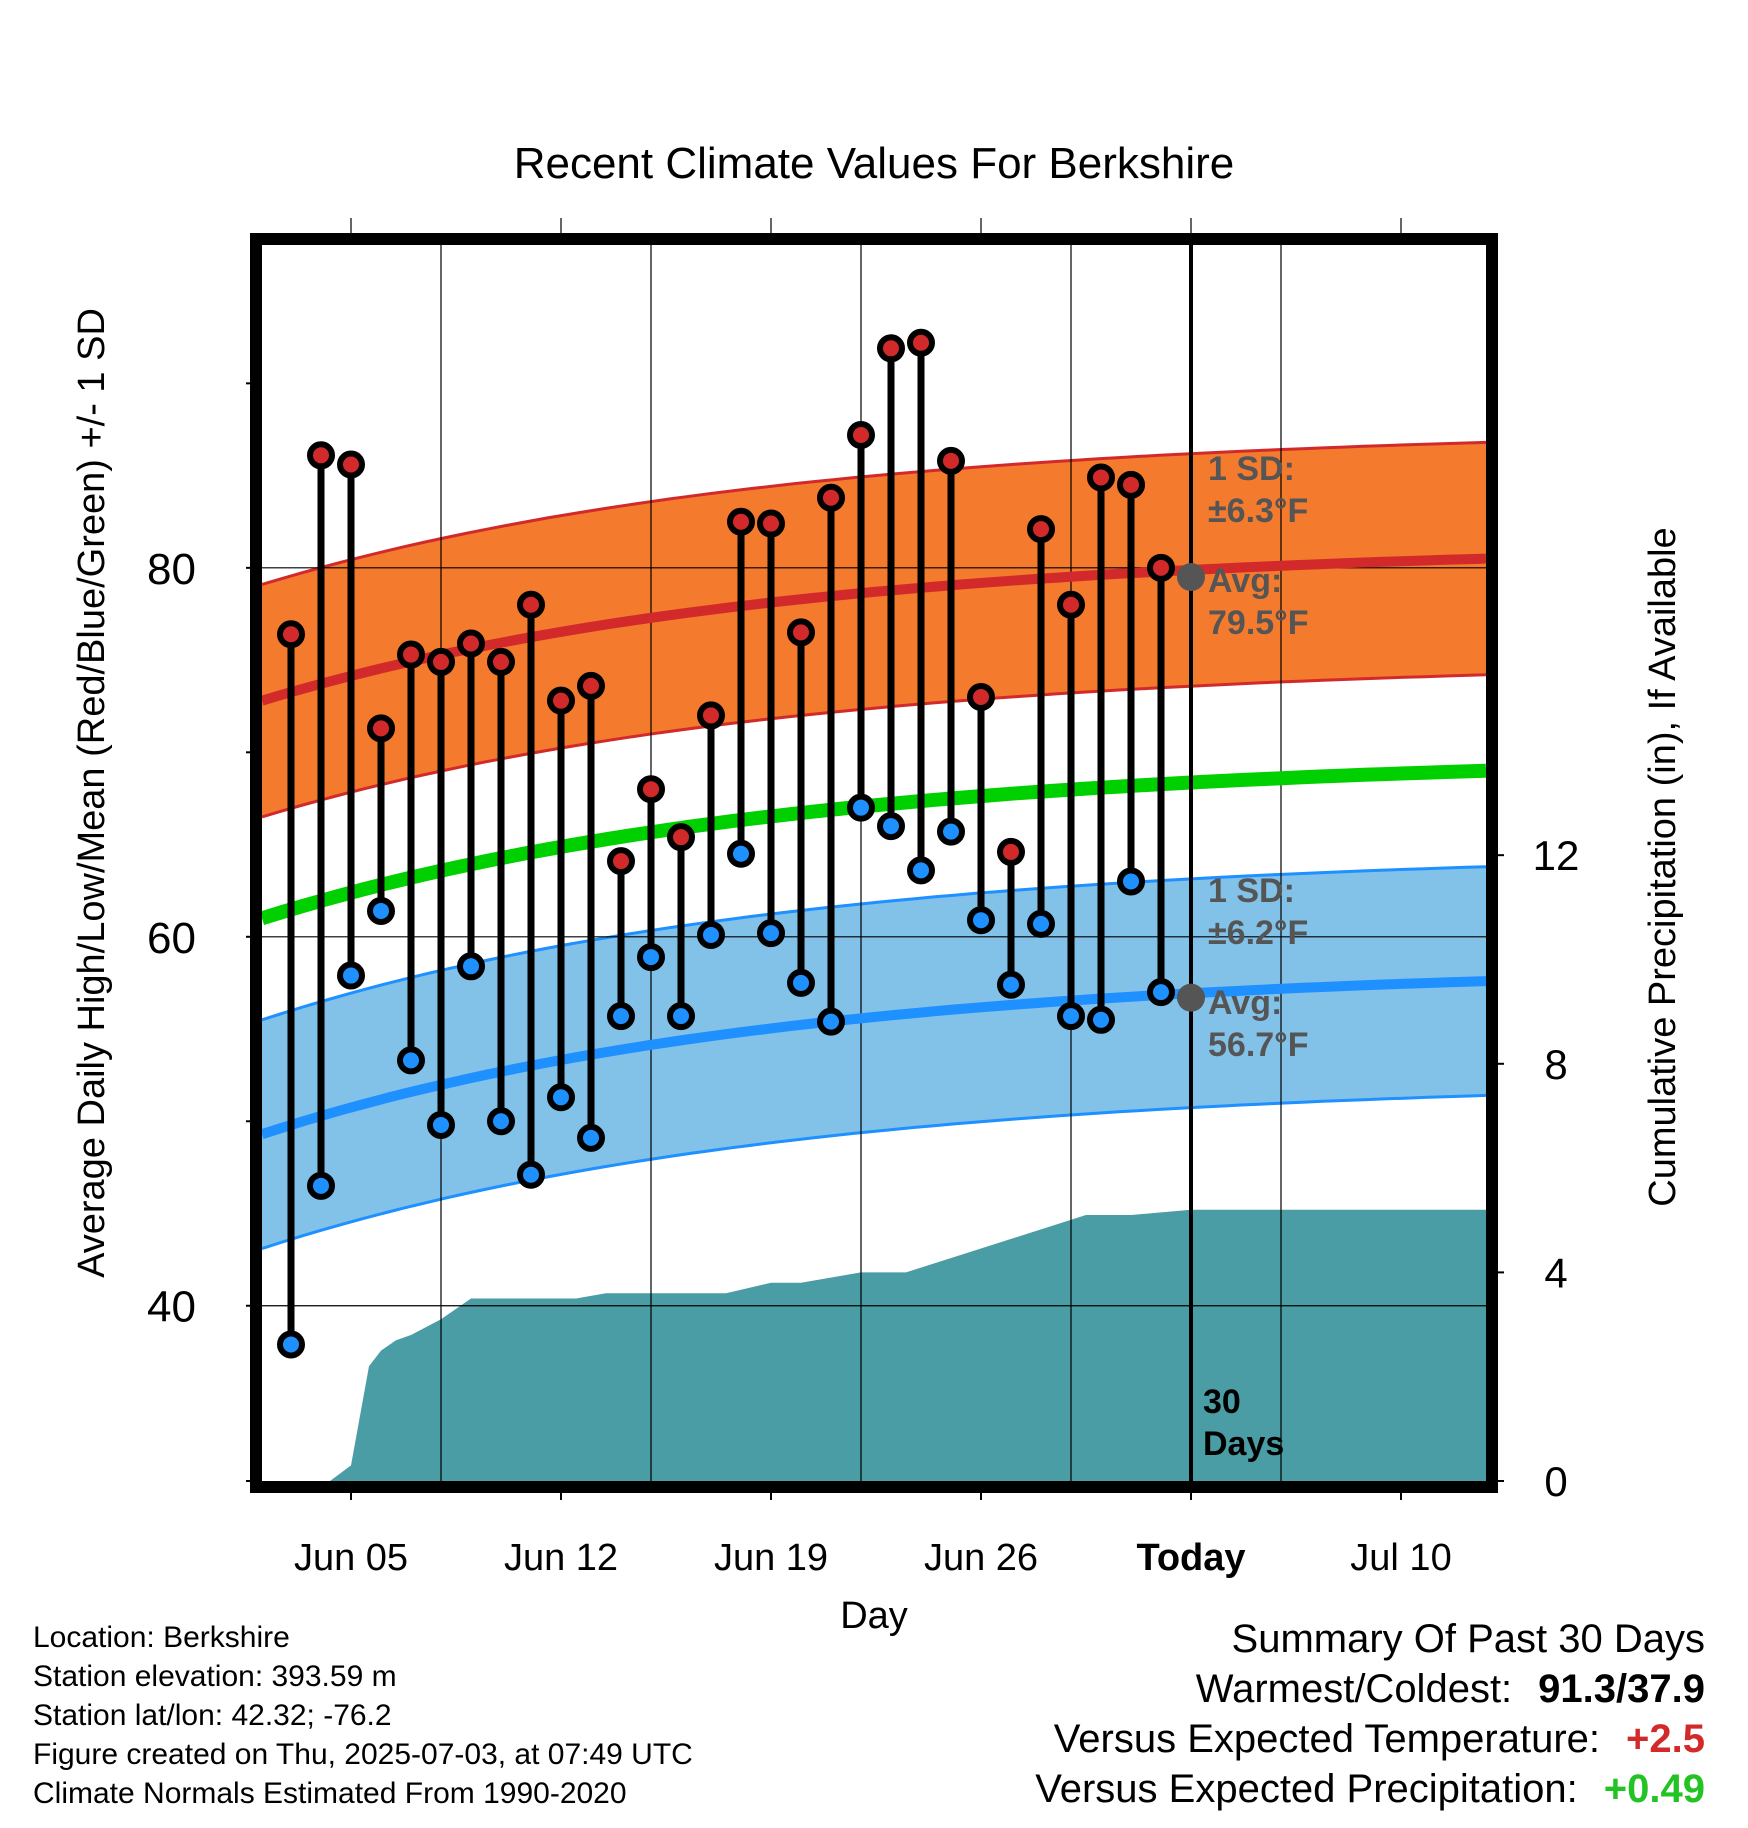 The image size is (1748, 1828). What do you see at coordinates (1468, 1639) in the screenshot?
I see `summary-title: Summary Of Past 30 Days` at bounding box center [1468, 1639].